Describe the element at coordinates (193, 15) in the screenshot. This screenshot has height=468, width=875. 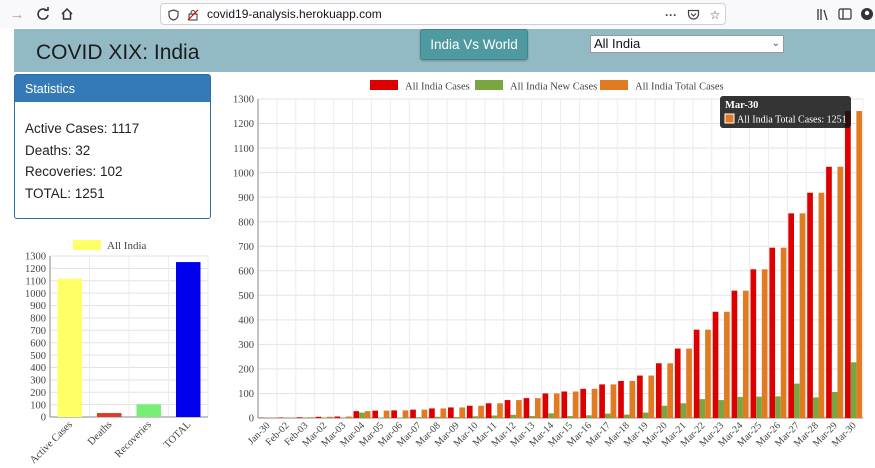
I see `insecure-lock-icon` at that location.